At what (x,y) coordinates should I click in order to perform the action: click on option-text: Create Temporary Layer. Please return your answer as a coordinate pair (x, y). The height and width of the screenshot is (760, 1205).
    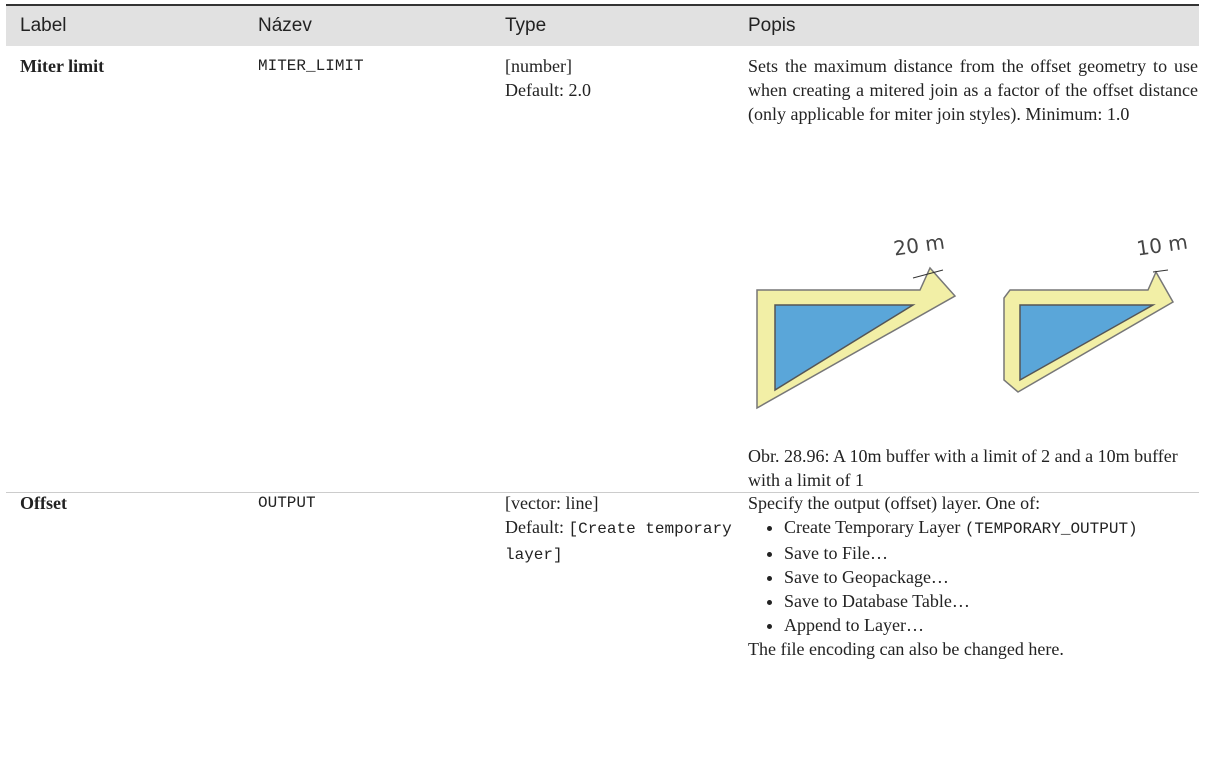
    Looking at the image, I should click on (872, 527).